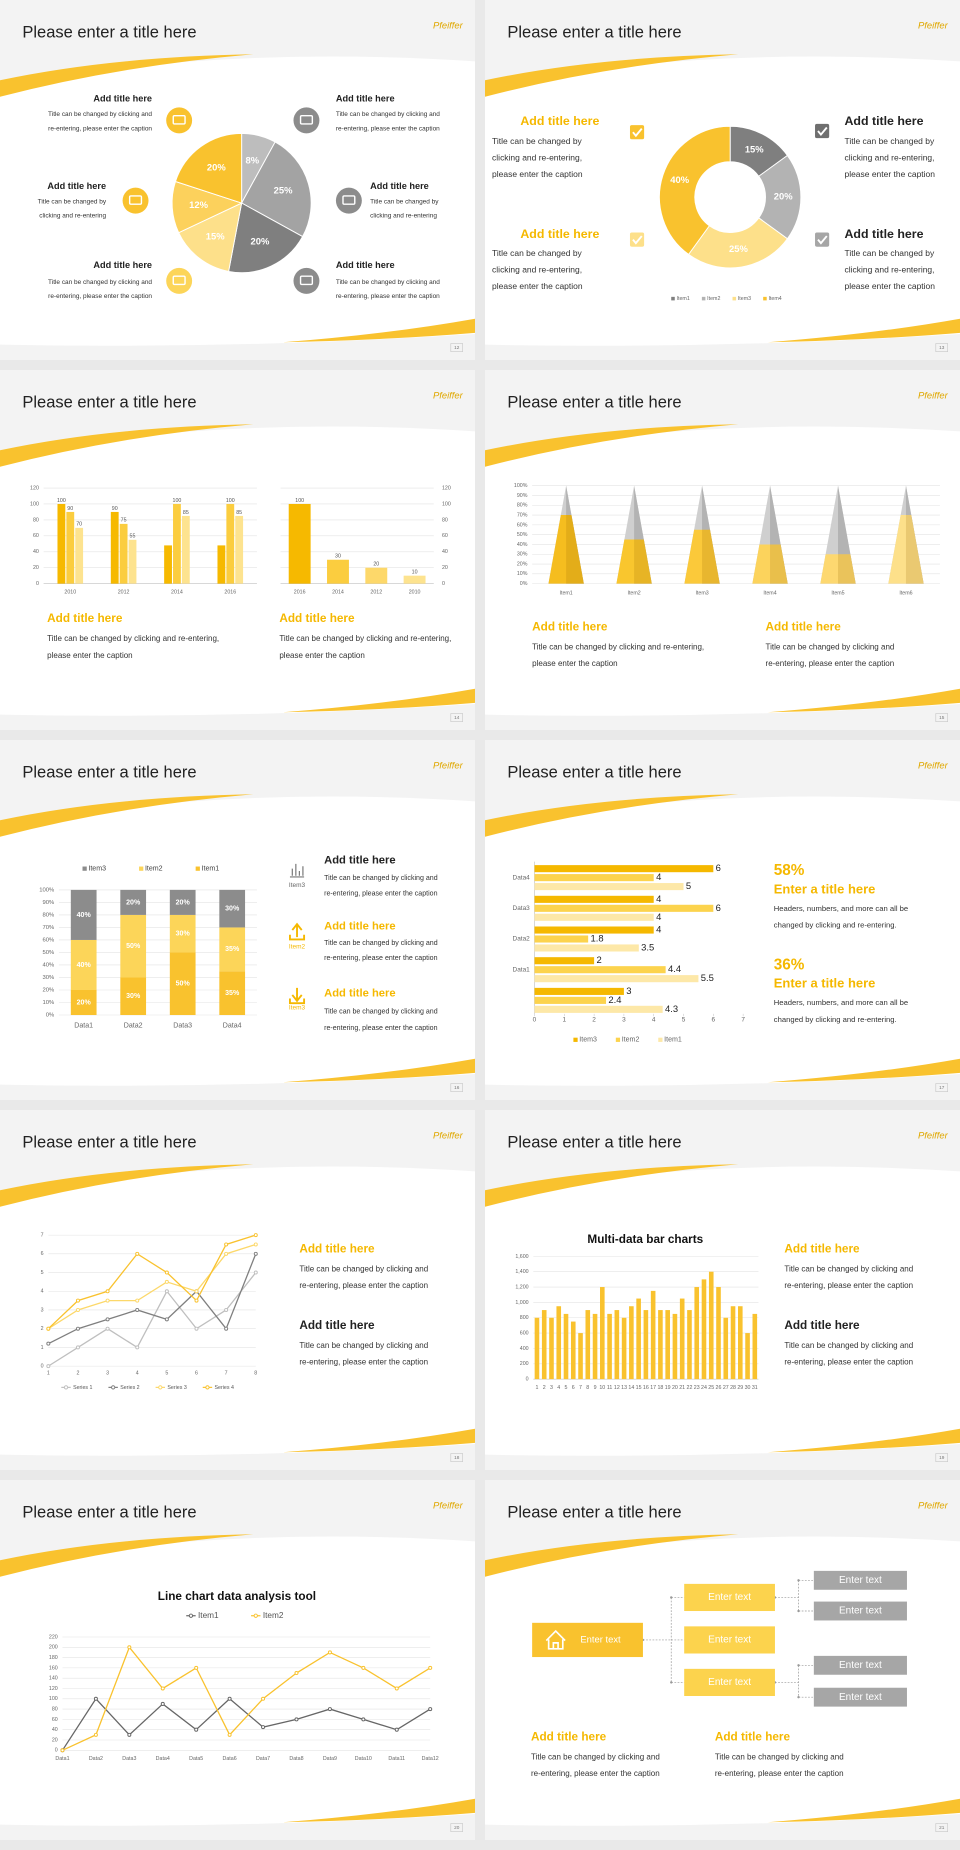 This screenshot has height=1850, width=960. Describe the element at coordinates (522, 564) in the screenshot. I see `y-tick-label: 20%` at that location.